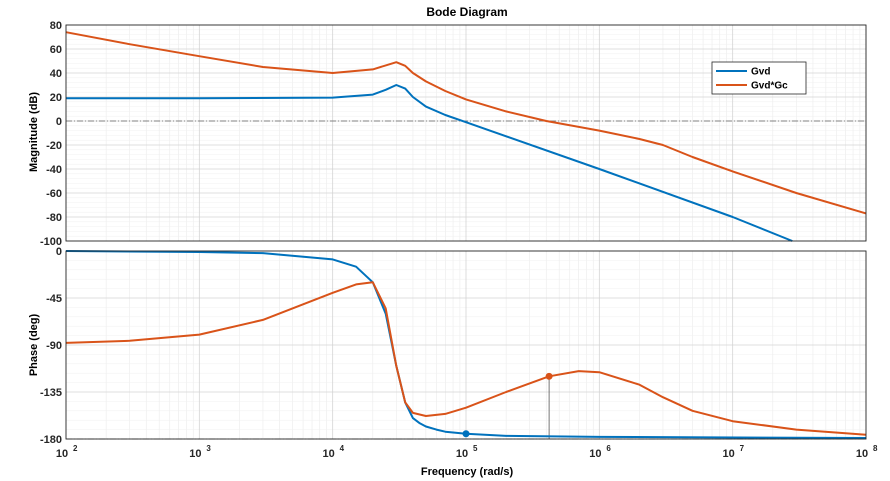 Image resolution: width=890 pixels, height=481 pixels. Describe the element at coordinates (51, 242) in the screenshot. I see `y-tick-label: -100` at that location.